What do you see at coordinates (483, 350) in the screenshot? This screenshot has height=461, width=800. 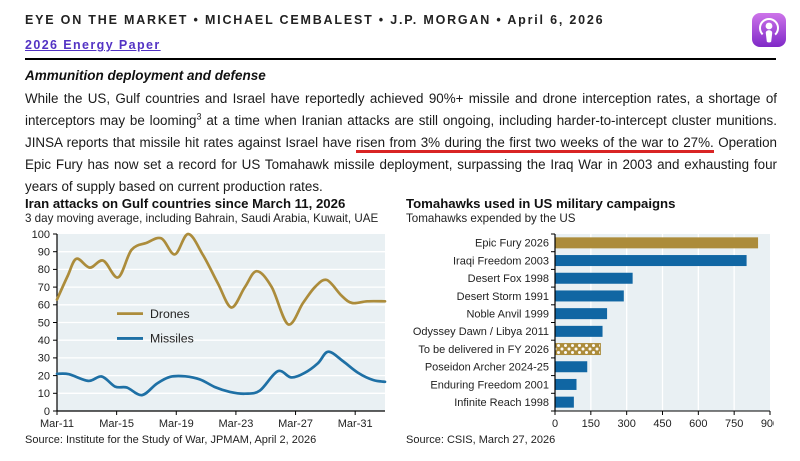 I see `svg-text: To be delivered in FY 2026` at bounding box center [483, 350].